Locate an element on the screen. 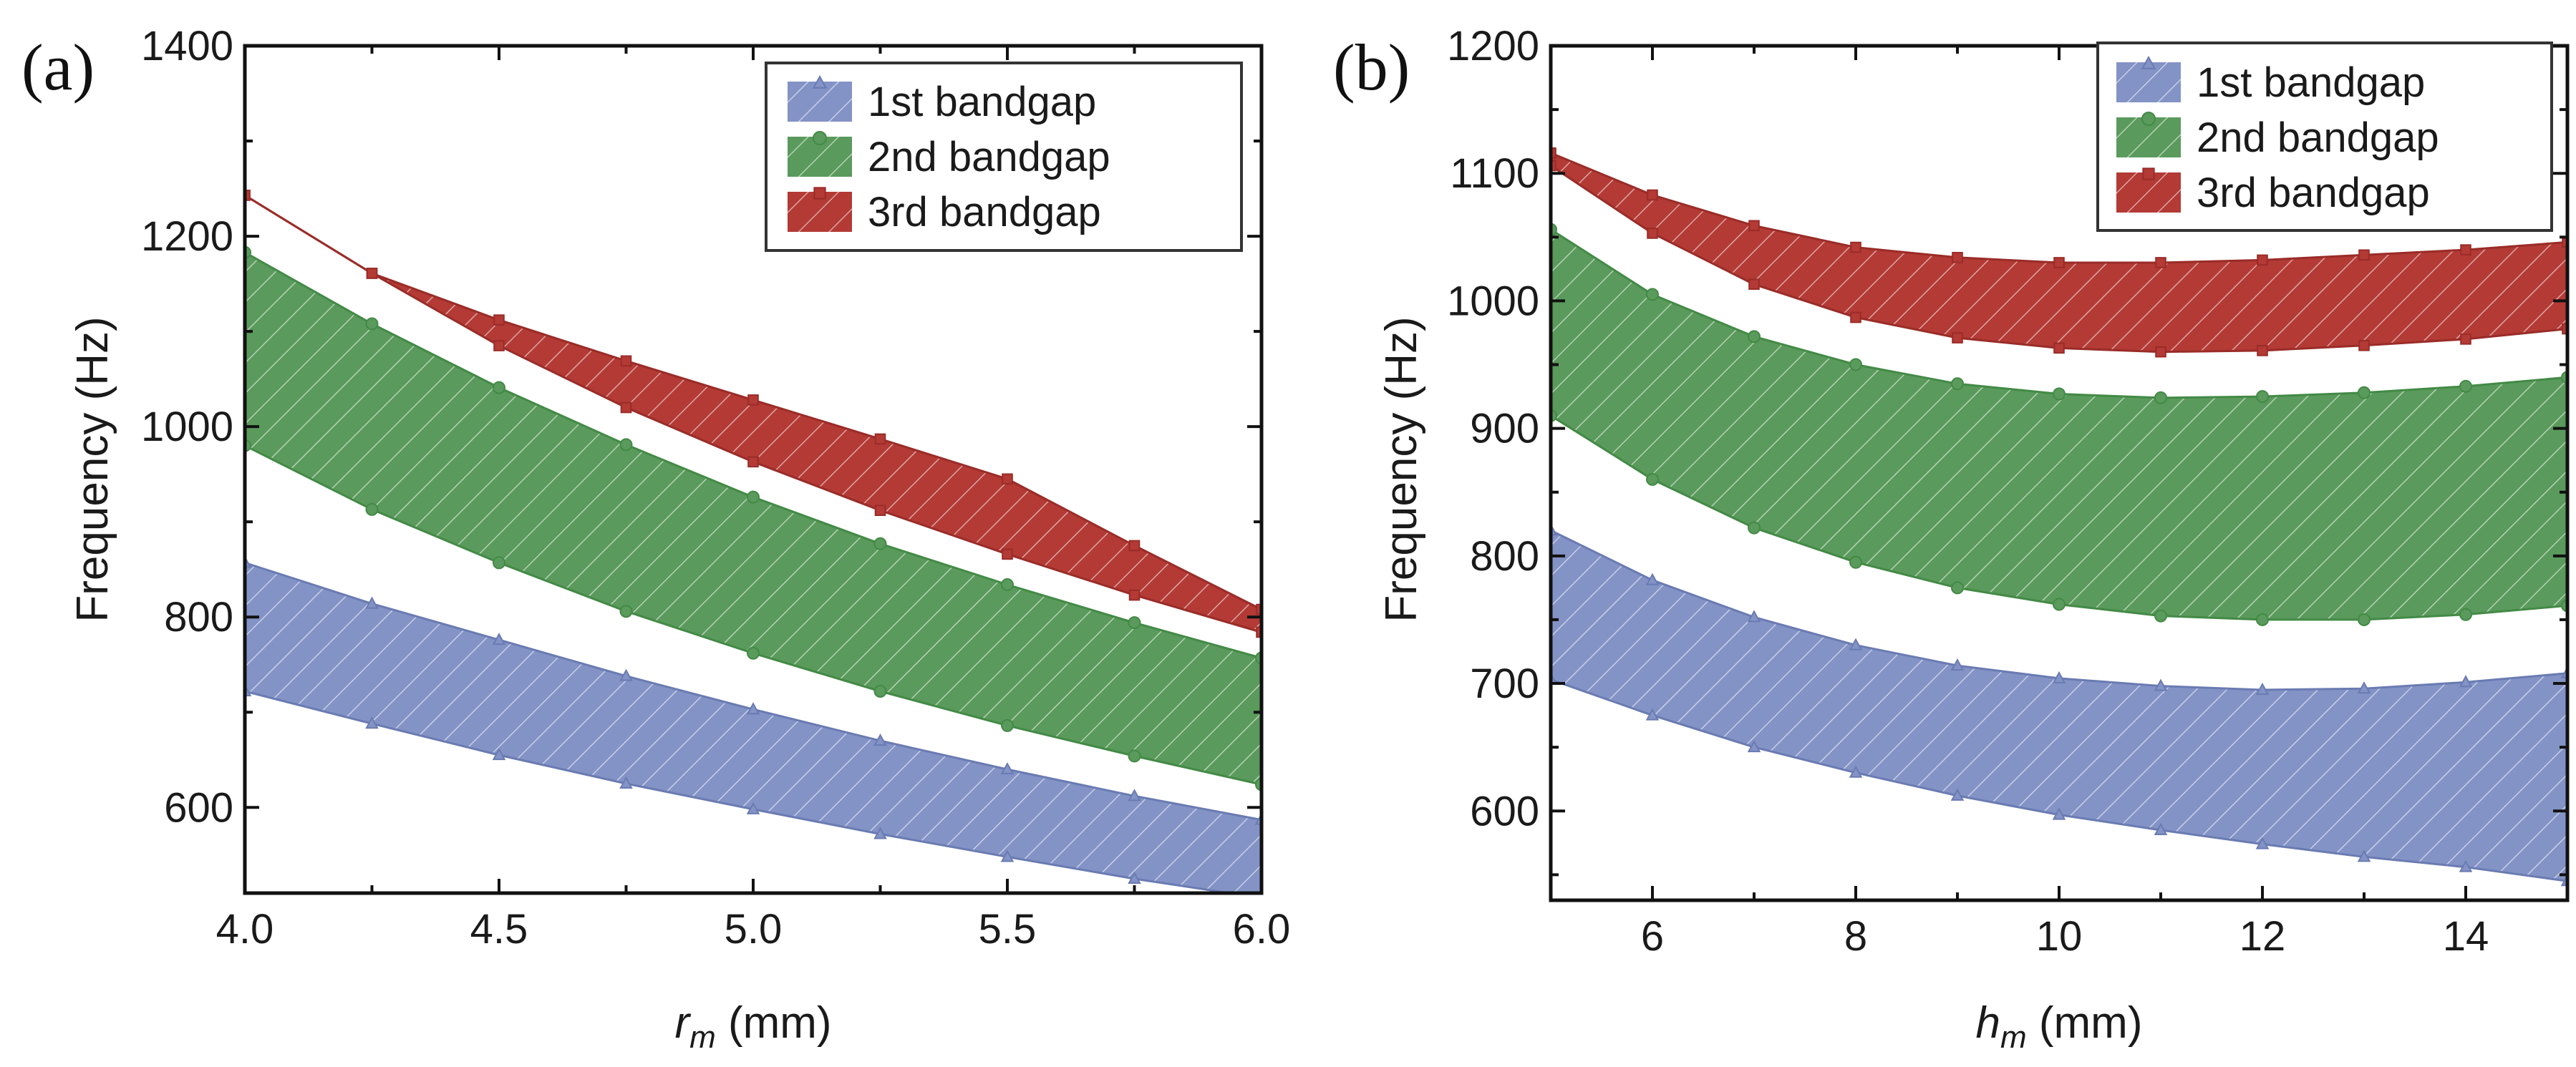 This screenshot has width=2576, height=1067. y-tick-label: 800 is located at coordinates (1504, 556).